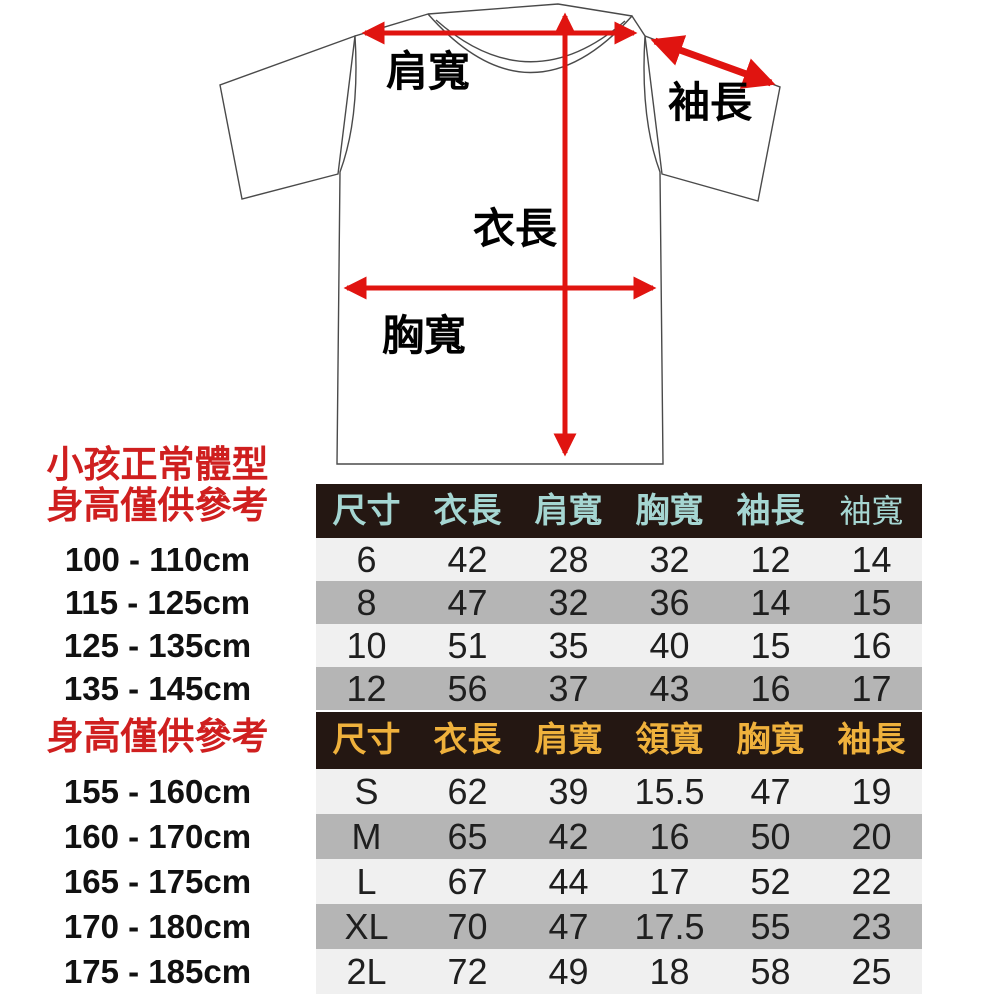 The width and height of the screenshot is (1000, 1000). I want to click on table-row: 6 42 28 32 12 14, so click(619, 559).